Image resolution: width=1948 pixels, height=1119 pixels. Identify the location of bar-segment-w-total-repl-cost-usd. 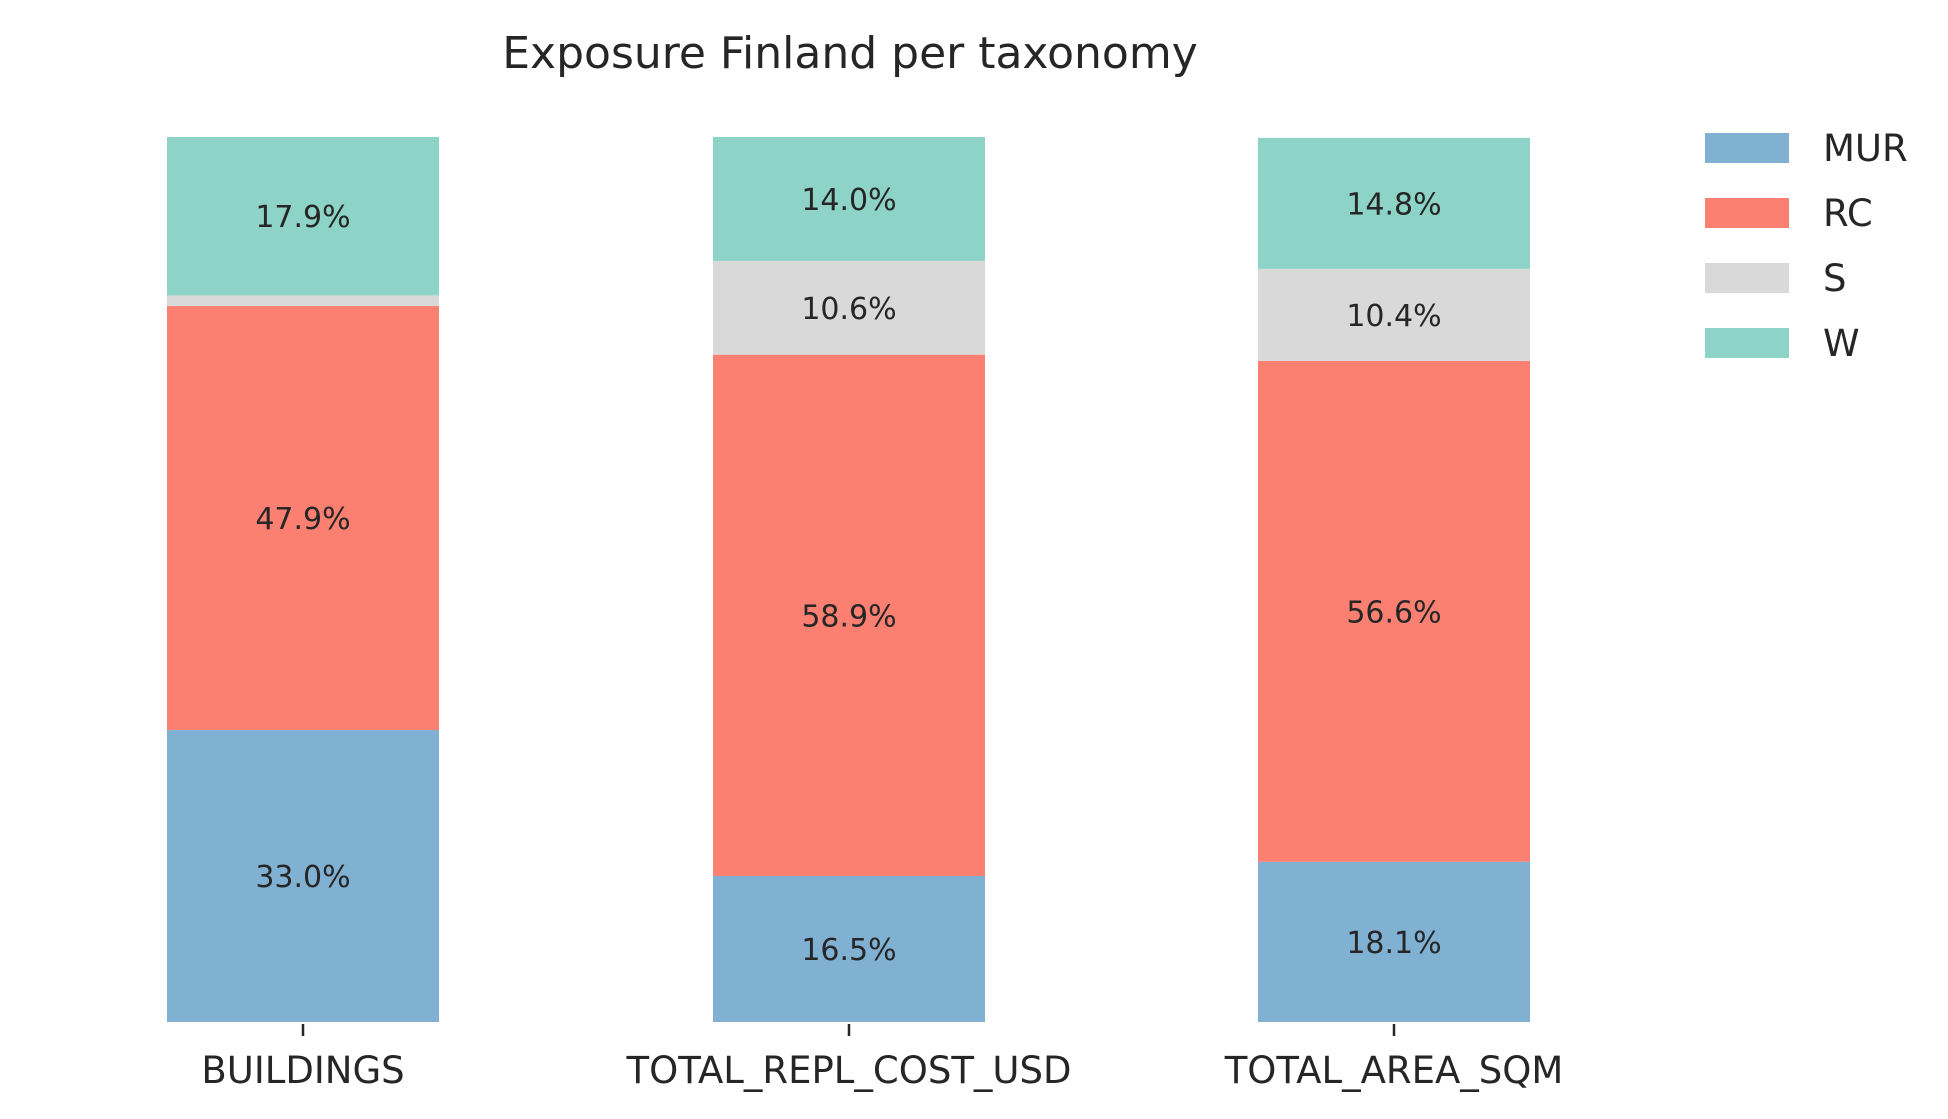
(849, 199).